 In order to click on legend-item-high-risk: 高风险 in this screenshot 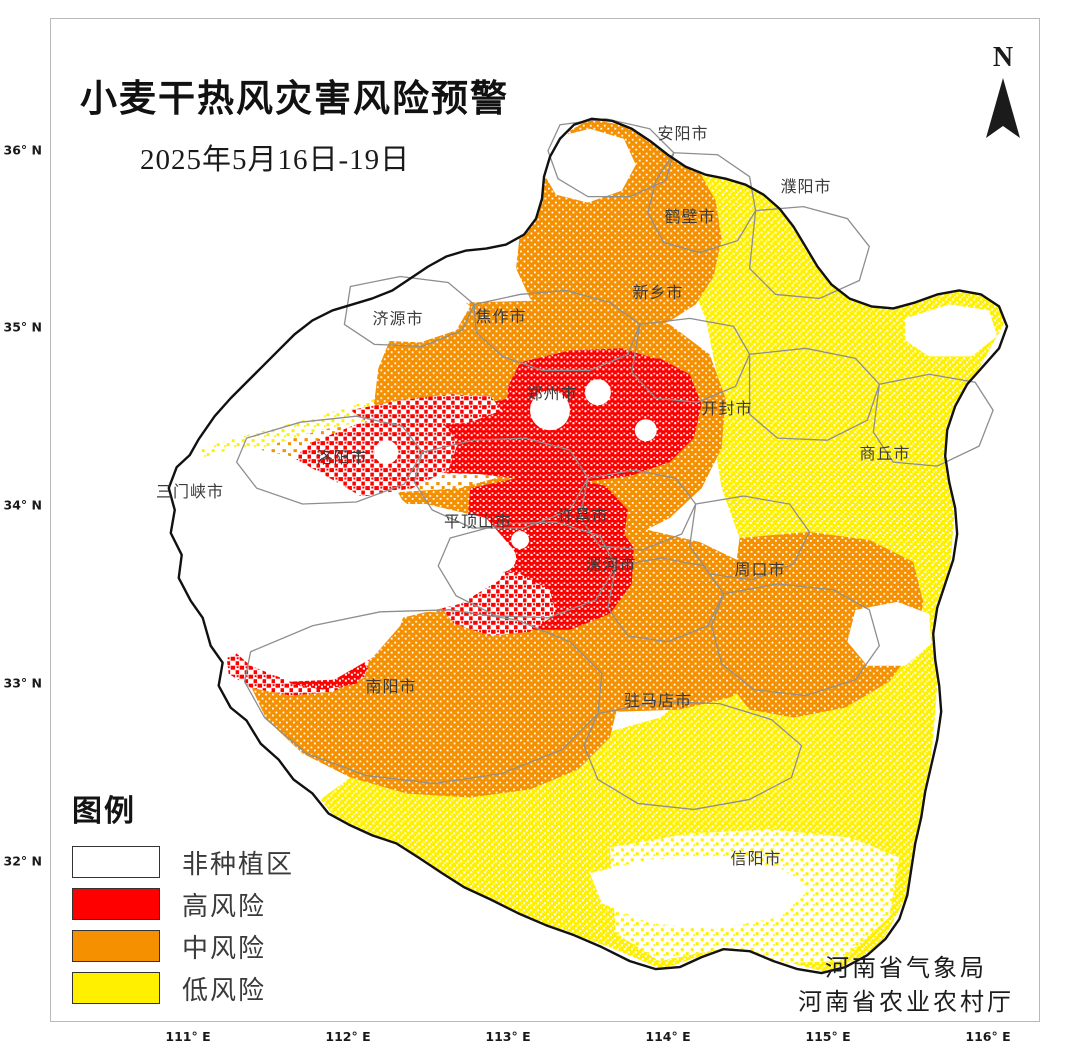, I will do `click(207, 904)`.